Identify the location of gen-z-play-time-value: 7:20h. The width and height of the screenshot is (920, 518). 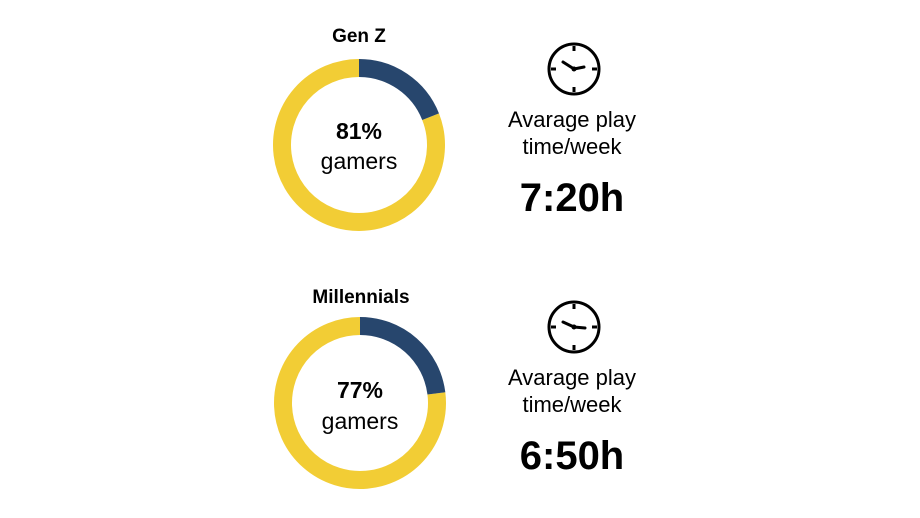
(572, 198).